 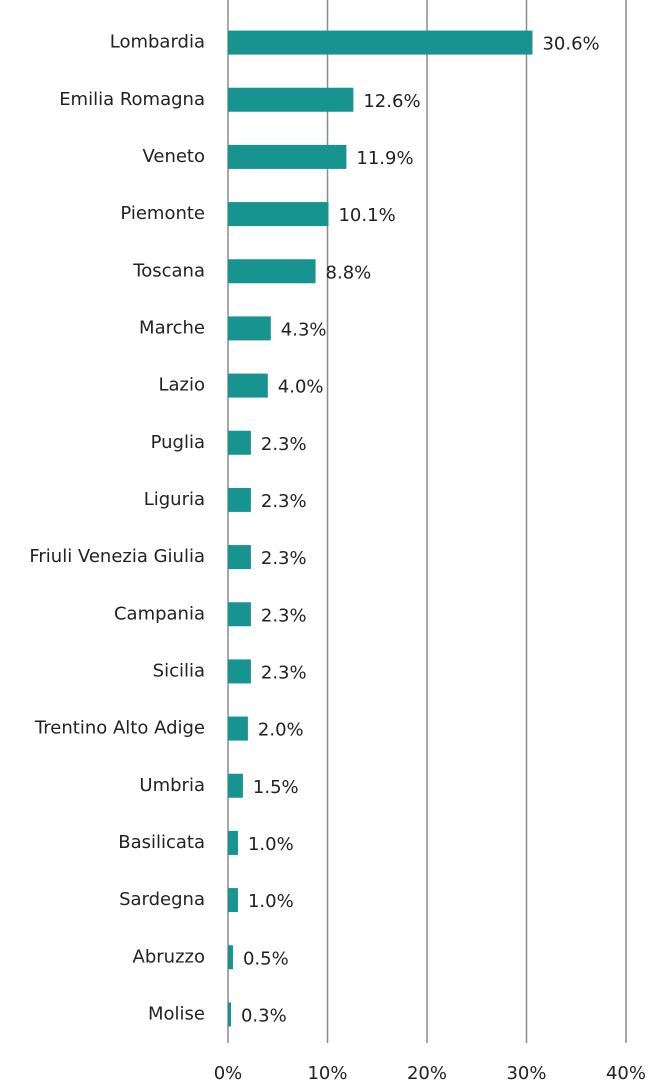 What do you see at coordinates (179, 670) in the screenshot?
I see `y-tick-label: Sicilia` at bounding box center [179, 670].